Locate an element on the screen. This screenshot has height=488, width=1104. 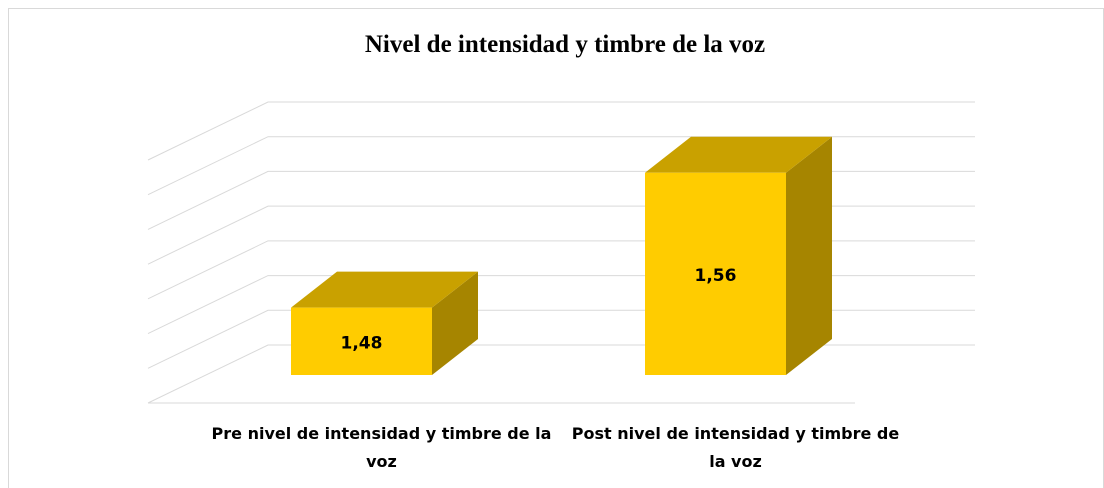
value-label: 1,48 is located at coordinates (362, 343).